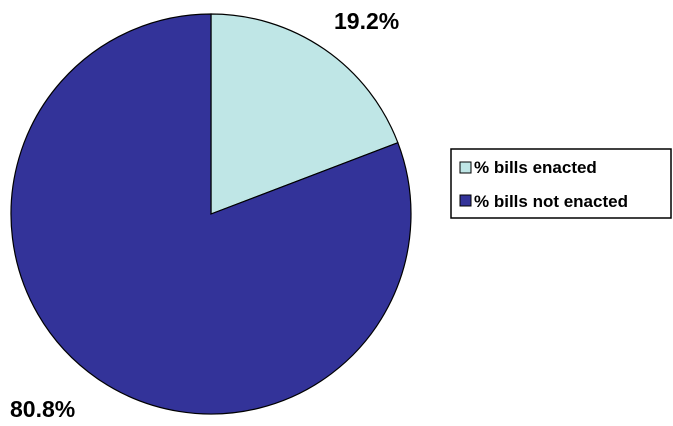 The height and width of the screenshot is (426, 673). I want to click on slice-label-not-enacted: 80.8%, so click(42, 408).